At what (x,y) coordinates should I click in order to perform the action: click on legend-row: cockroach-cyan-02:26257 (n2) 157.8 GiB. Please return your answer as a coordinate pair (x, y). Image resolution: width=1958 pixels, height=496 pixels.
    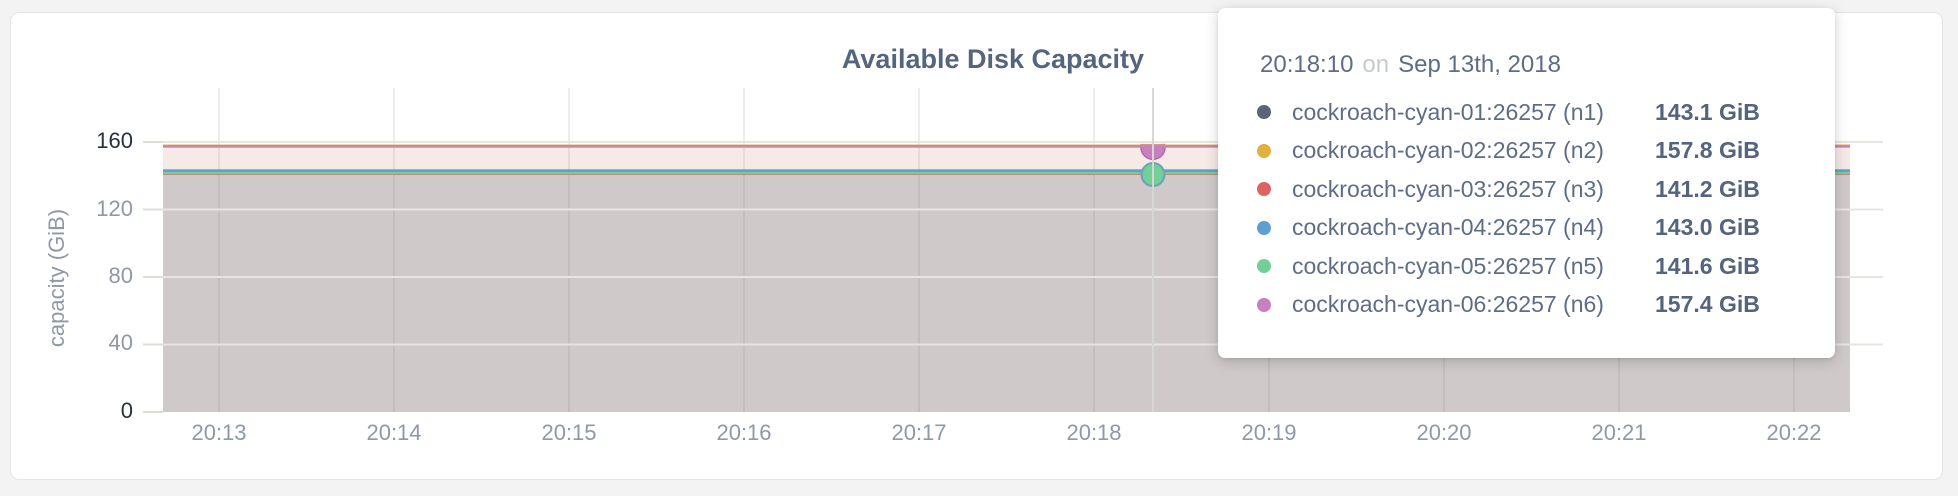
    Looking at the image, I should click on (1526, 151).